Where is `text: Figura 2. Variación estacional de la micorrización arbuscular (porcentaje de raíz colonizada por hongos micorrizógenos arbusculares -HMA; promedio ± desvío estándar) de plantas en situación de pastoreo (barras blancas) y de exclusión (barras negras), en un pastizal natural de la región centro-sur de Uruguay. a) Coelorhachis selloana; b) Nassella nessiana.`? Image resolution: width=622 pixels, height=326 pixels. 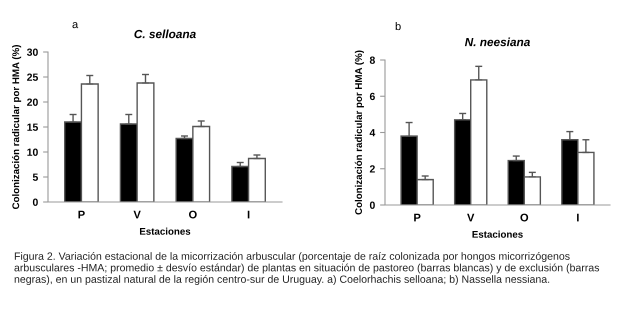 text: Figura 2. Variación estacional de la micorrización arbuscular (porcentaje de raíz colonizada por hongos micorrizógenos arbusculares -HMA; promedio ± desvío estándar) de plantas en situación de pastoreo (barras blancas) y de exclusión (barras negras), en un pastizal natural de la región centro-sur de Uruguay. a) Coelorhachis selloana; b) Nassella nessiana. is located at coordinates (307, 268).